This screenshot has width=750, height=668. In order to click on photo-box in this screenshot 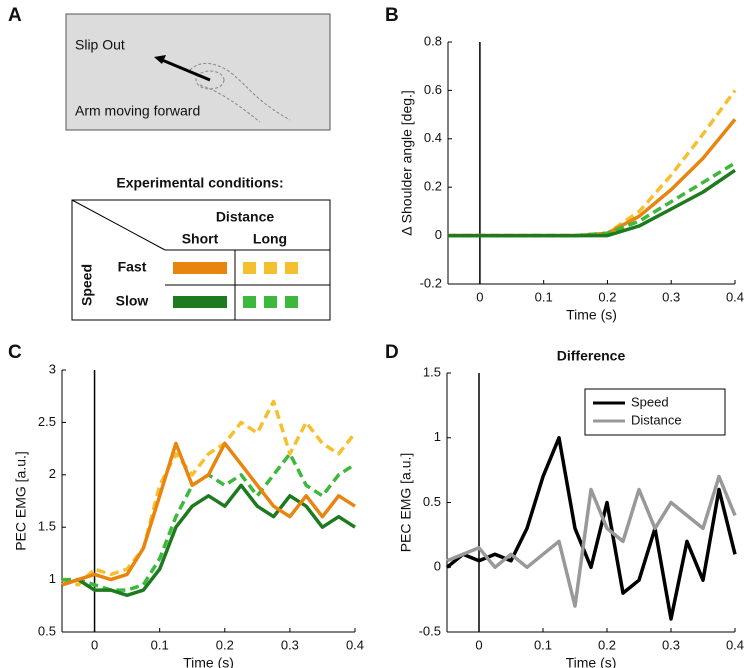, I will do `click(198, 72)`.